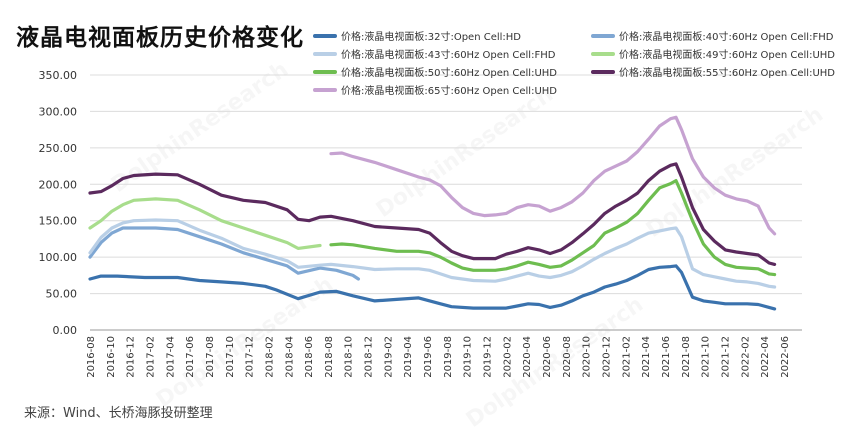 The height and width of the screenshot is (441, 853). Describe the element at coordinates (745, 357) in the screenshot. I see `x-tick-label: 2022-02` at that location.